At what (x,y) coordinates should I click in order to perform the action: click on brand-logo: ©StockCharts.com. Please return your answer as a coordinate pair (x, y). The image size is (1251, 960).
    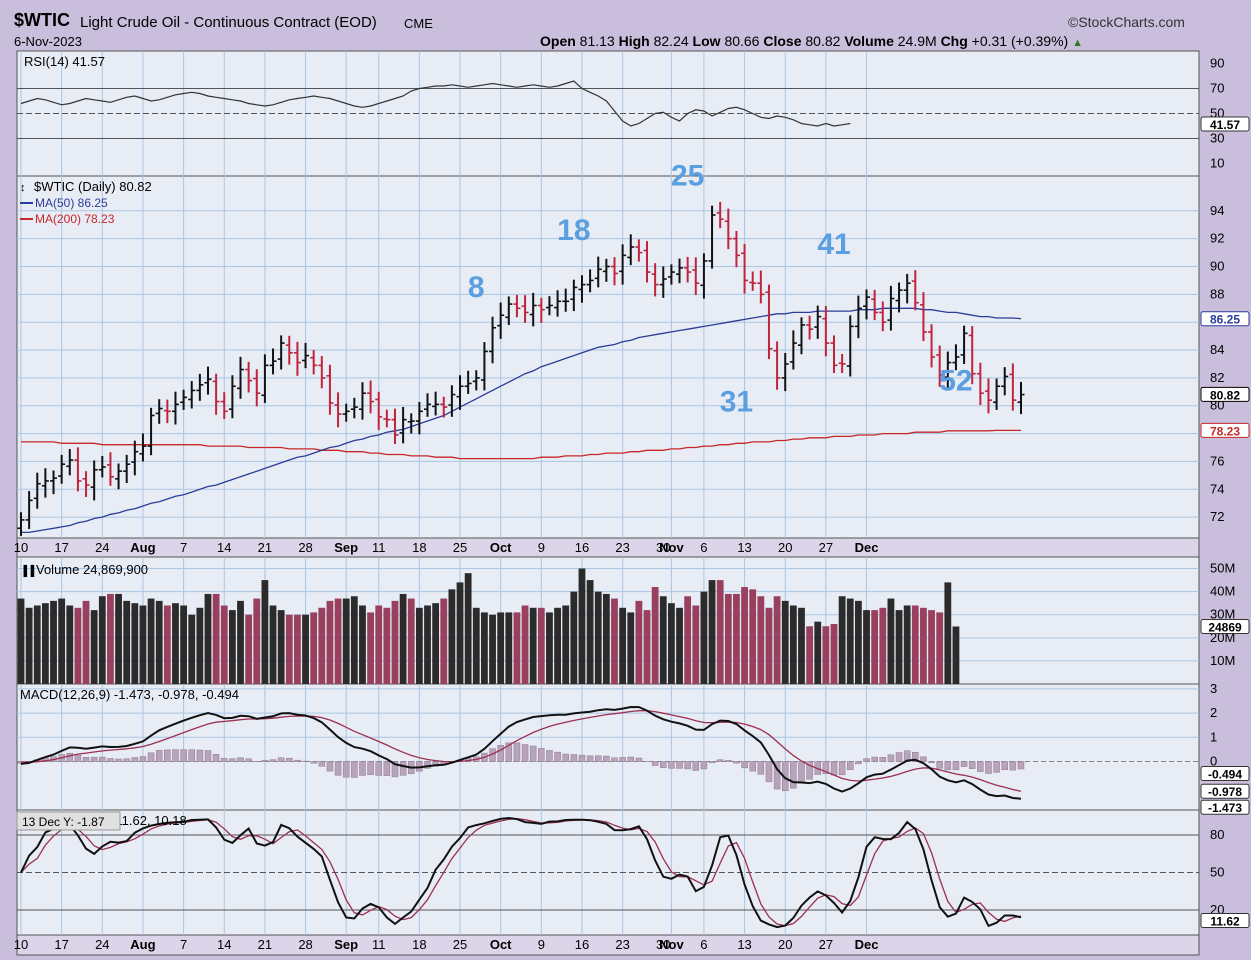
    Looking at the image, I should click on (1126, 22).